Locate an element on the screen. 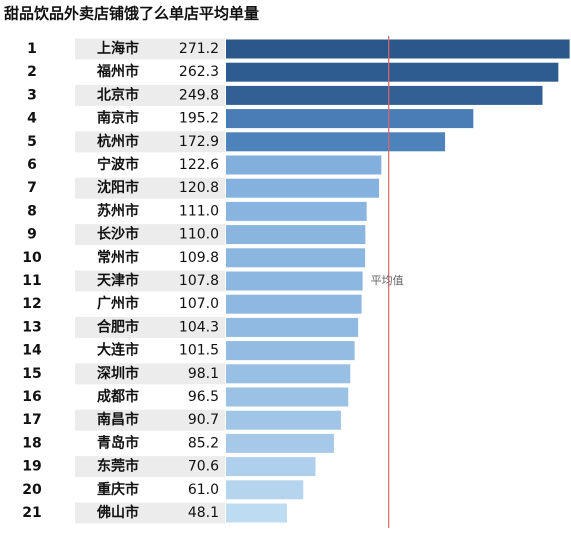 Image resolution: width=571 pixels, height=537 pixels. rank: 21 is located at coordinates (31, 513).